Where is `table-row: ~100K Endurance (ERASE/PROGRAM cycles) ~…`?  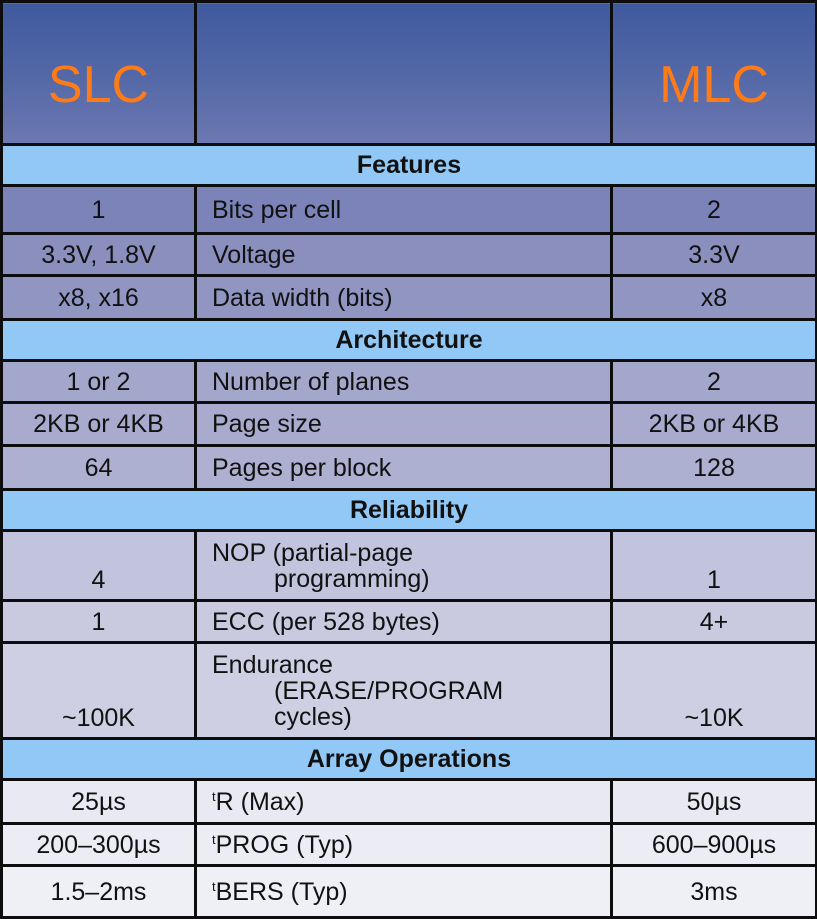 table-row: ~100K Endurance (ERASE/PROGRAM cycles) ~… is located at coordinates (408, 690).